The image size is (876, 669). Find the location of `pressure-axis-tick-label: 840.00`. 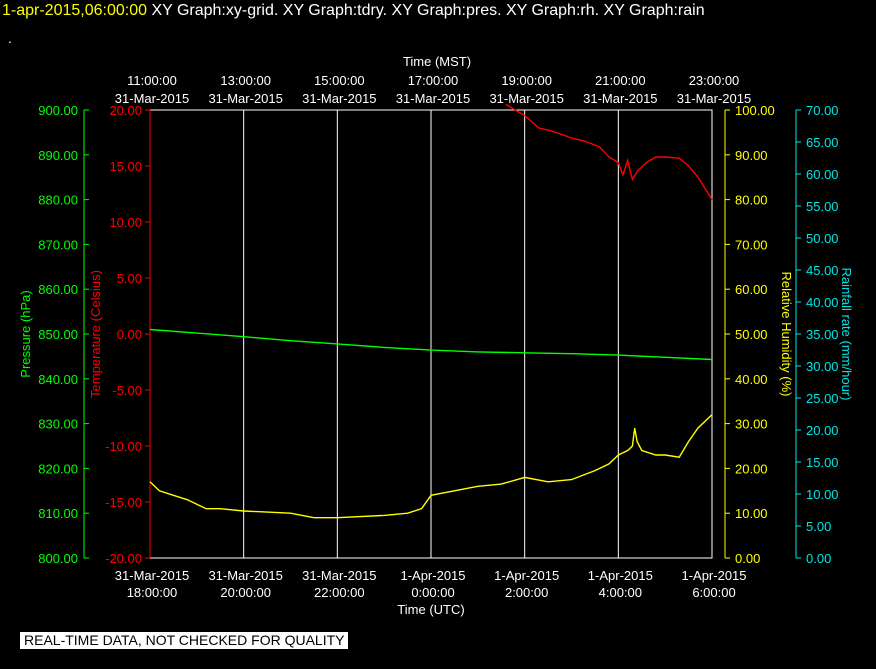

pressure-axis-tick-label: 840.00 is located at coordinates (58, 379).